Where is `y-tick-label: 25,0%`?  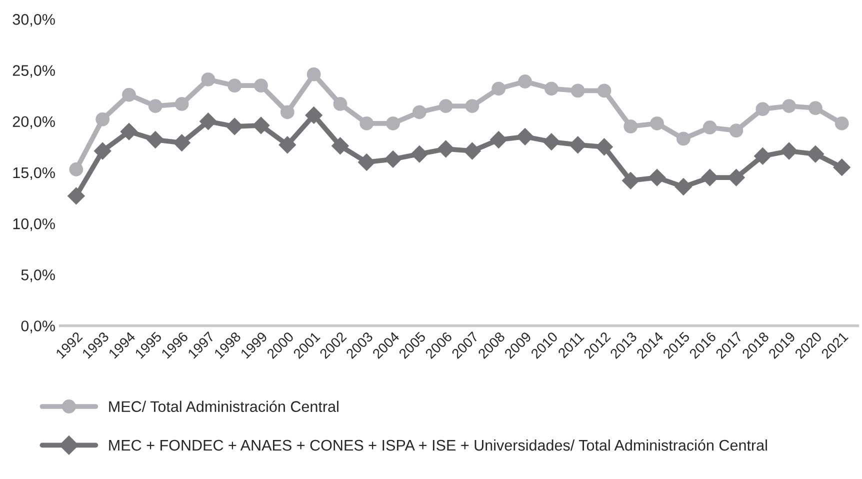 y-tick-label: 25,0% is located at coordinates (33, 71).